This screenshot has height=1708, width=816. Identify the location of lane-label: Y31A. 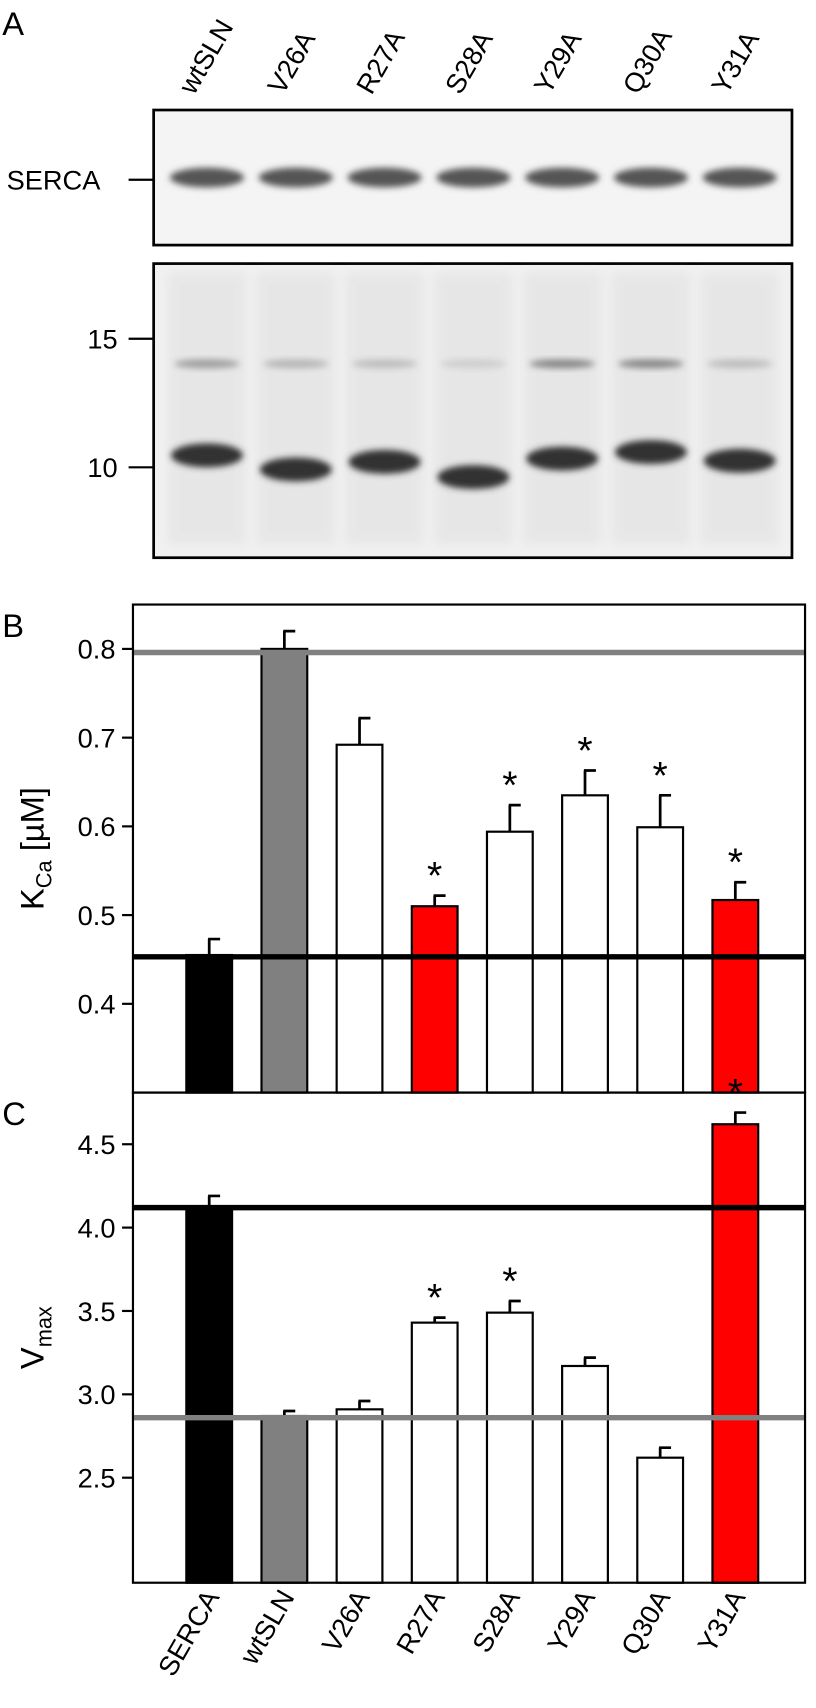
(735, 62).